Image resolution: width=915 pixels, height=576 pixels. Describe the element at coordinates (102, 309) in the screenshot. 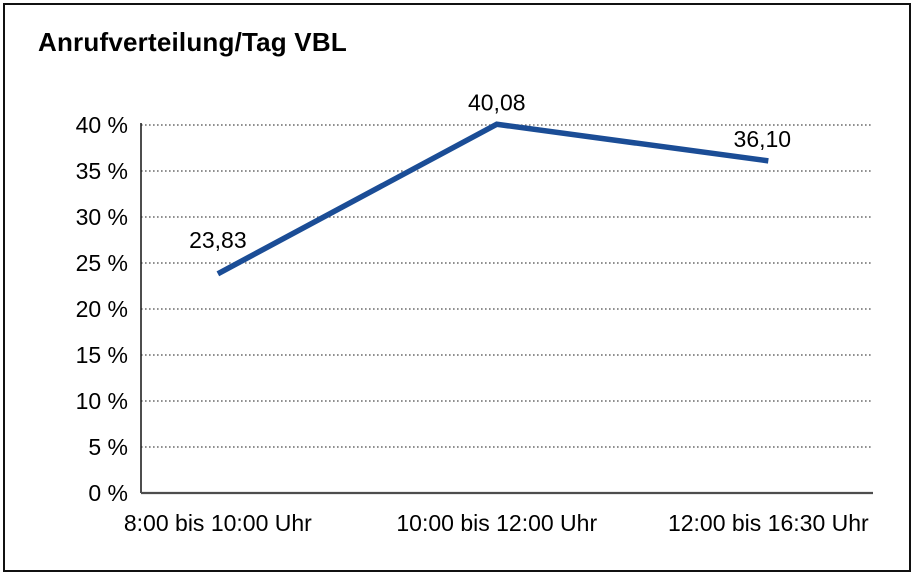

I see `y-tick-label: 20 %` at that location.